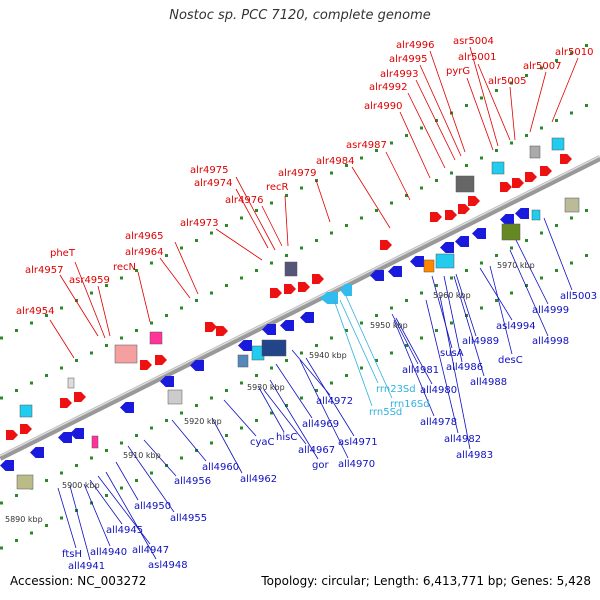  What do you see at coordinates (388, 87) in the screenshot?
I see `forward-gene-label: alr4992` at bounding box center [388, 87].